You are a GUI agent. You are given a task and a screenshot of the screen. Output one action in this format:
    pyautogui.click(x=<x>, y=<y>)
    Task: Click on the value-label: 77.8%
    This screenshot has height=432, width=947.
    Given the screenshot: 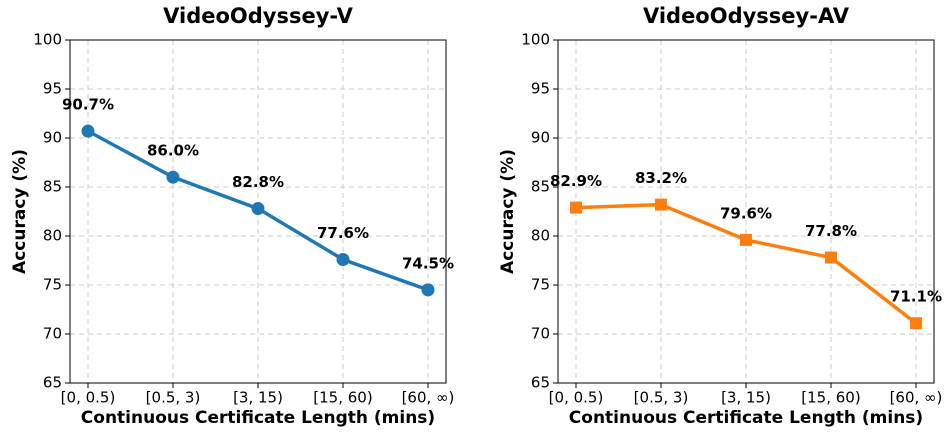 What is the action you would take?
    pyautogui.click(x=831, y=231)
    